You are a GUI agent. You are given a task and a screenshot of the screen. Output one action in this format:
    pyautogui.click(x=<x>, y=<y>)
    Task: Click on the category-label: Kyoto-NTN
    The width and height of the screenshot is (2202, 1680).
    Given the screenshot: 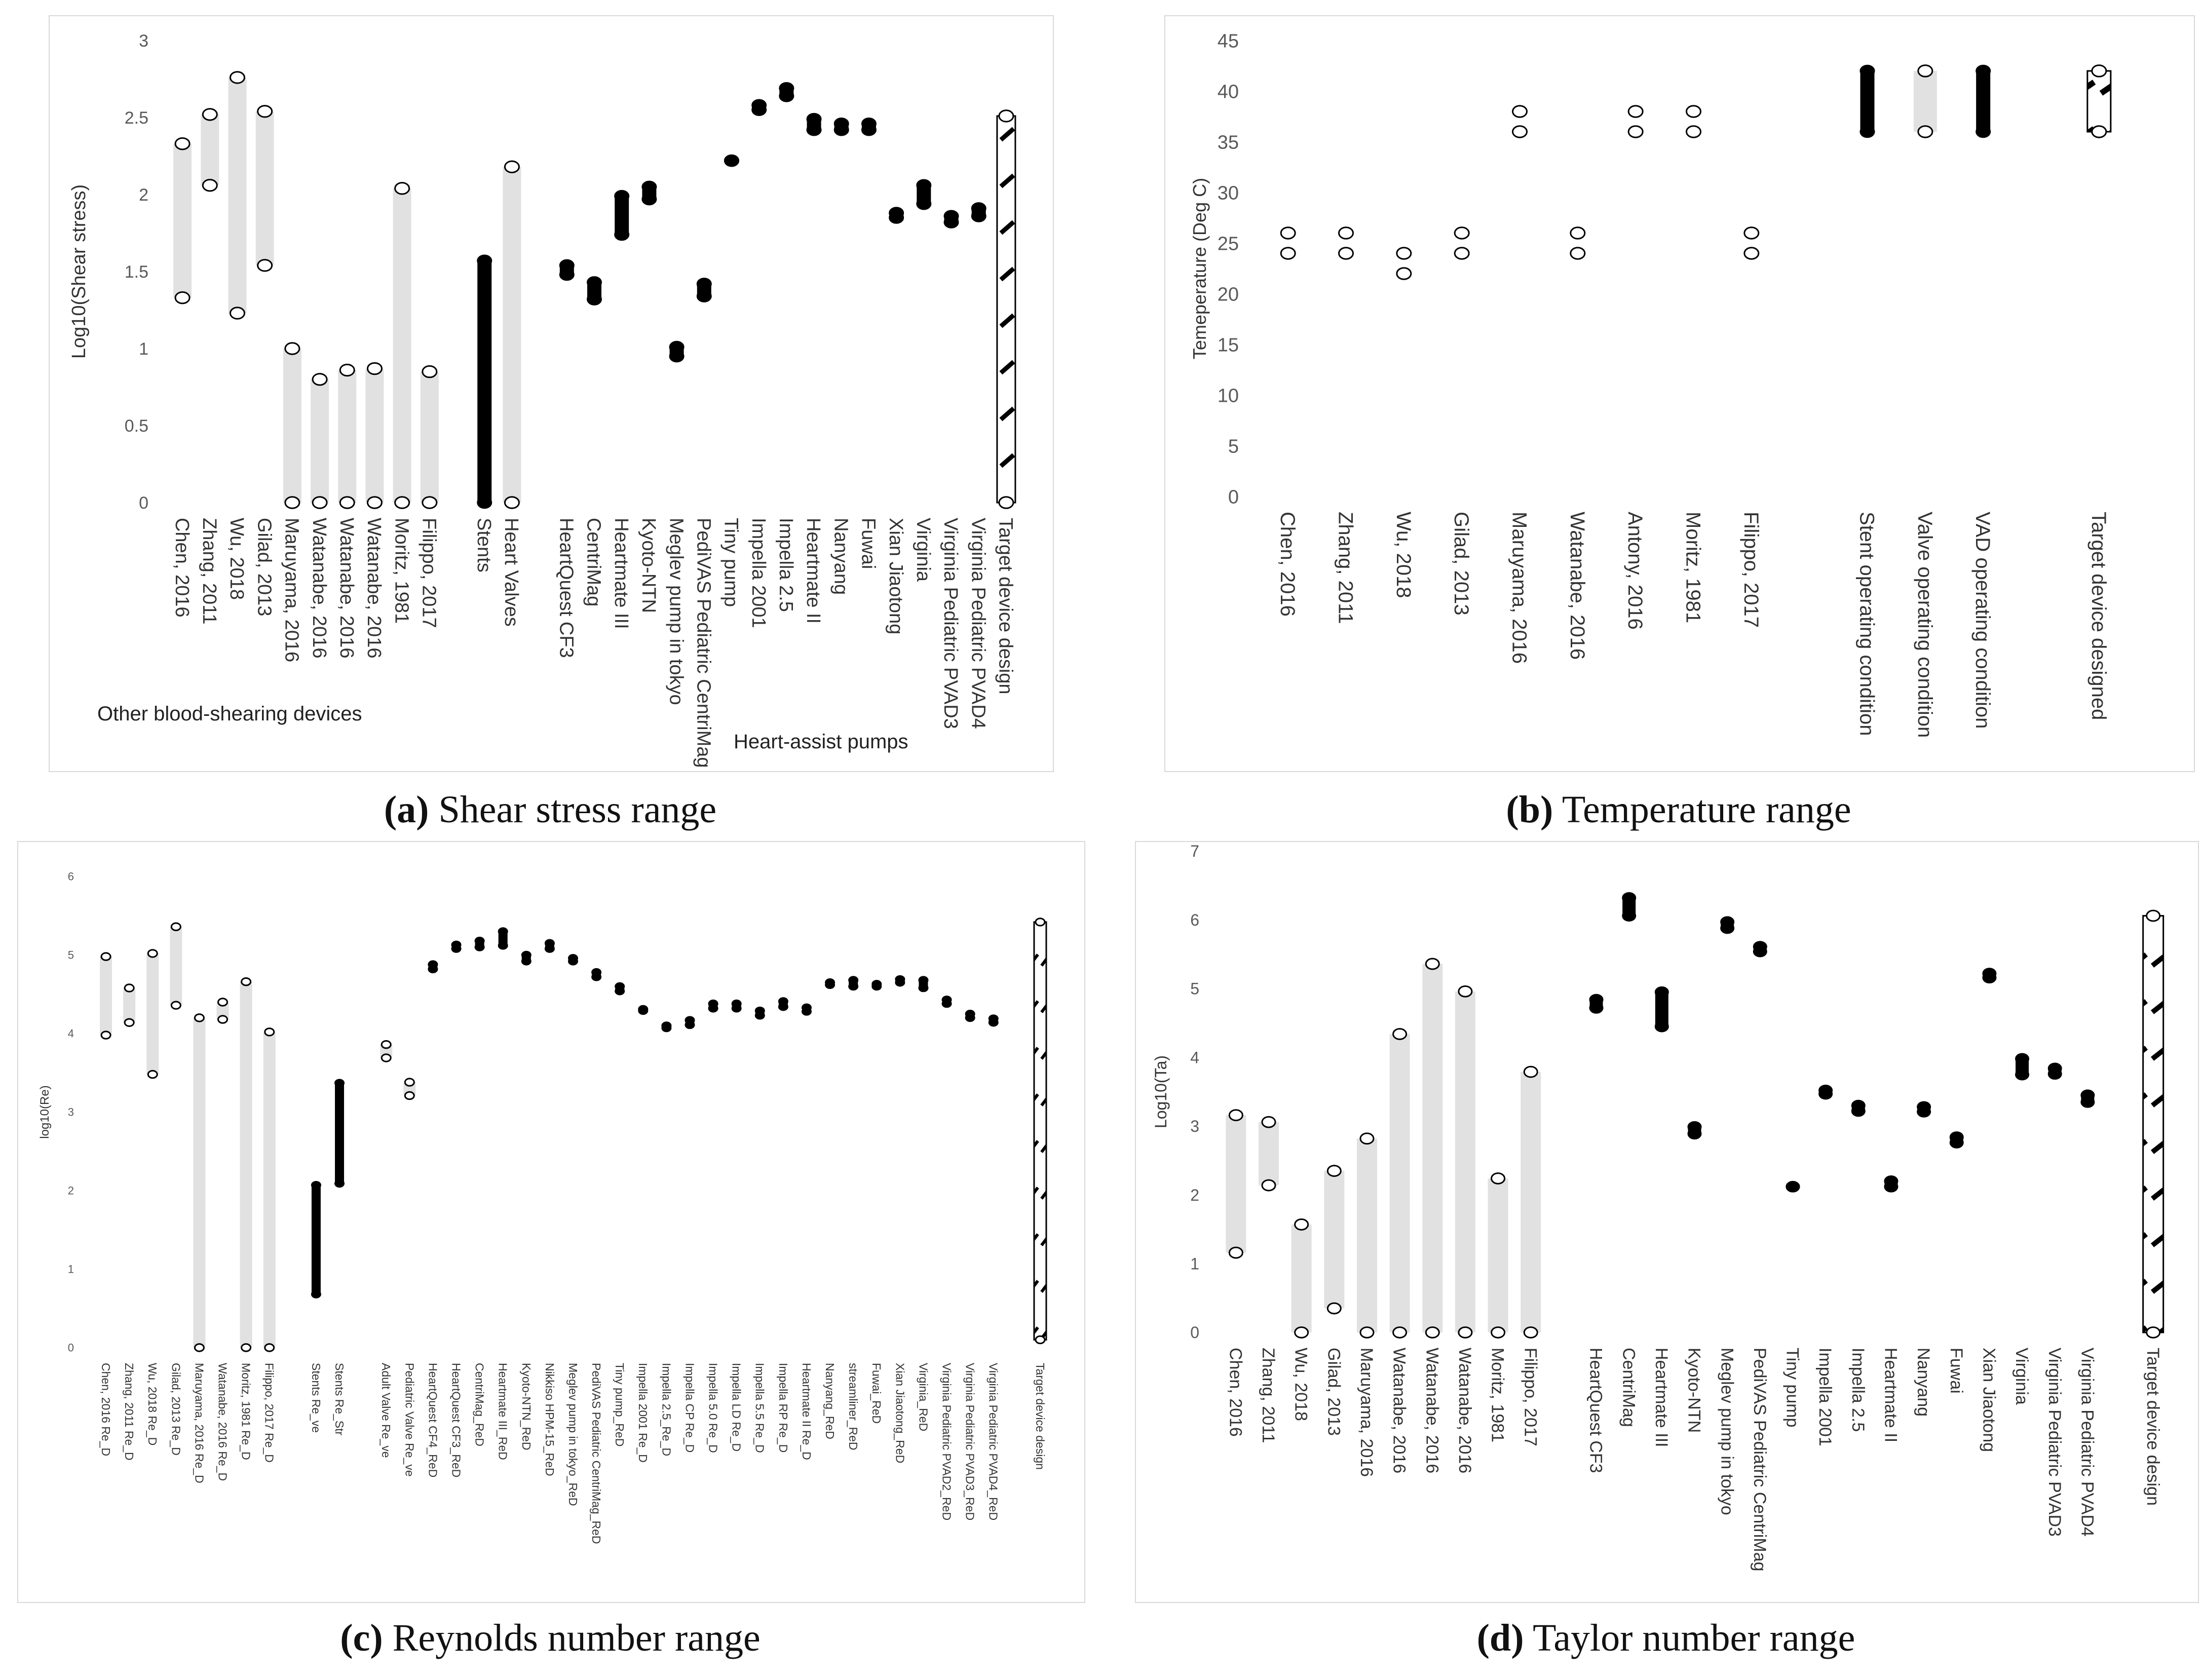 What is the action you would take?
    pyautogui.click(x=648, y=565)
    